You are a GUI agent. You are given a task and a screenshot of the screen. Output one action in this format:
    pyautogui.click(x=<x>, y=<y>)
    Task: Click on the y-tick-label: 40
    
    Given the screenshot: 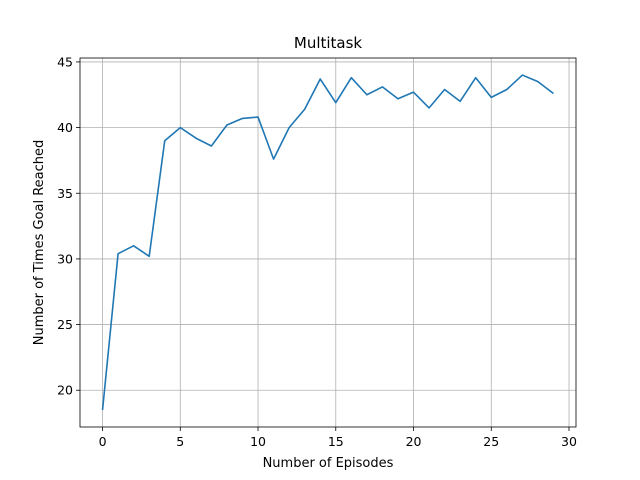 What is the action you would take?
    pyautogui.click(x=65, y=127)
    